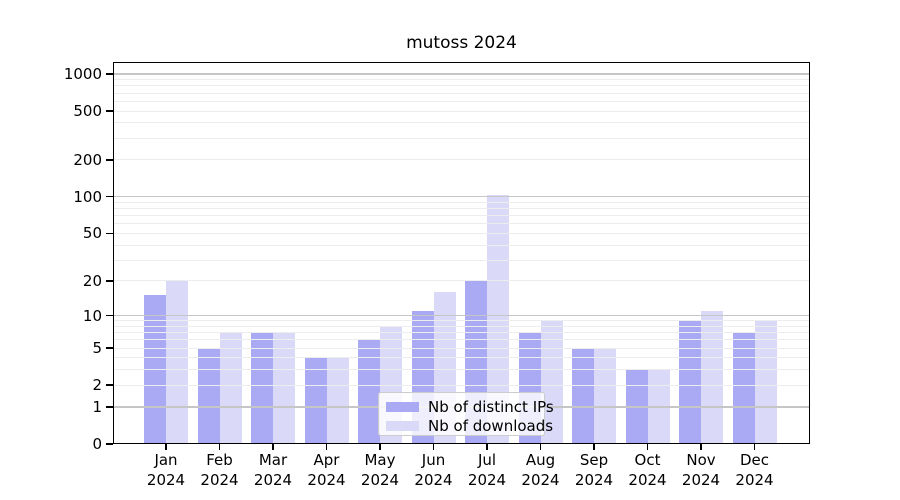 This screenshot has width=900, height=500. Describe the element at coordinates (97, 406) in the screenshot. I see `y-tick-label: 1` at that location.